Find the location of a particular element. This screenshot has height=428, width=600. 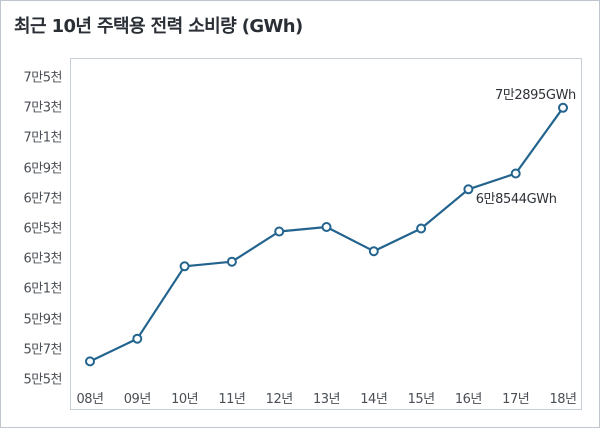

x-tick-label: 15년 is located at coordinates (421, 399).